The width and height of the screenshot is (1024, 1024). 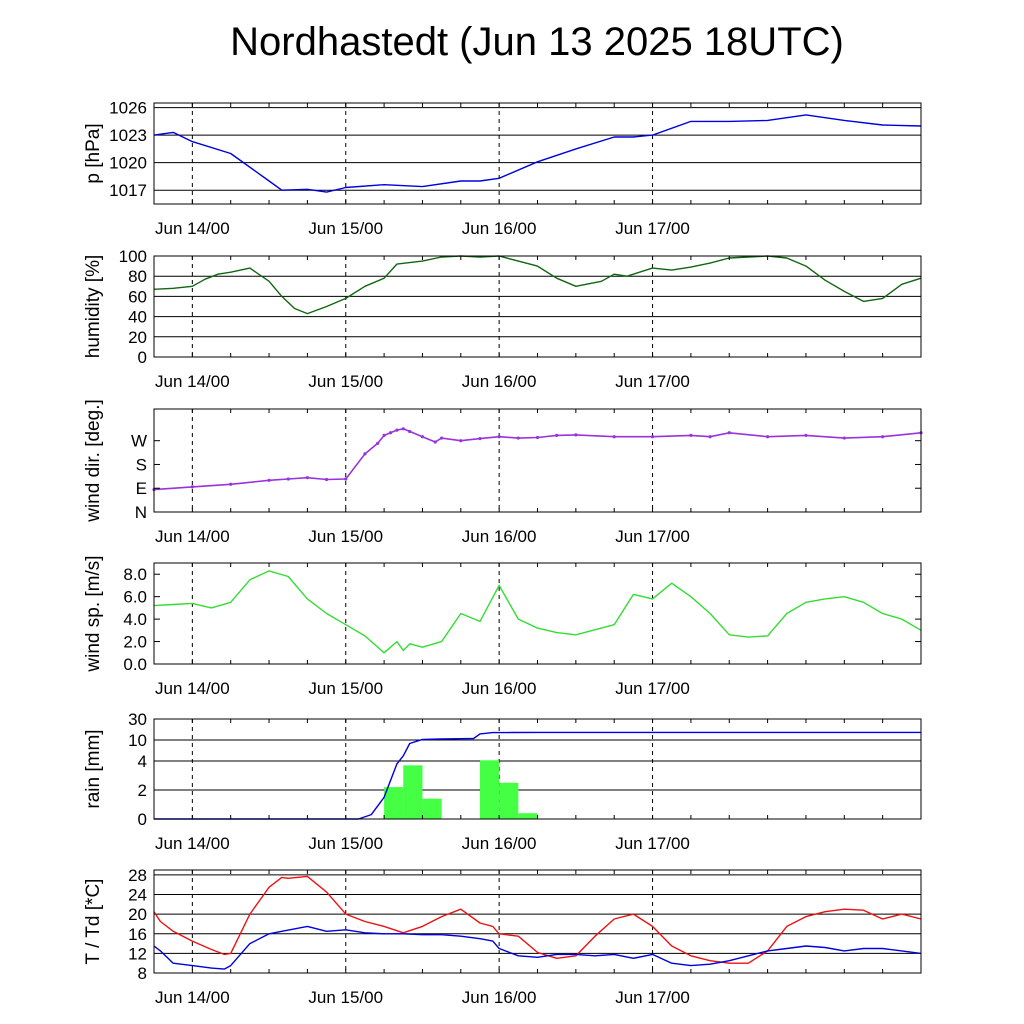 What do you see at coordinates (137, 934) in the screenshot?
I see `ytick-label-temperature: 16` at bounding box center [137, 934].